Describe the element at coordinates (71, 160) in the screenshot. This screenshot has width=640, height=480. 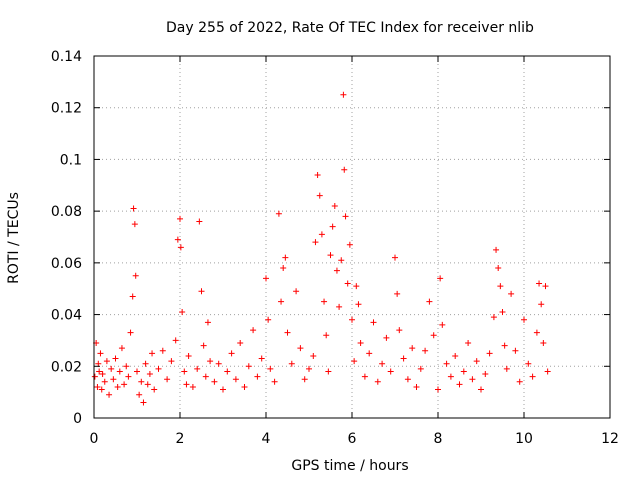
I see `y-tick-label: 0.1` at that location.